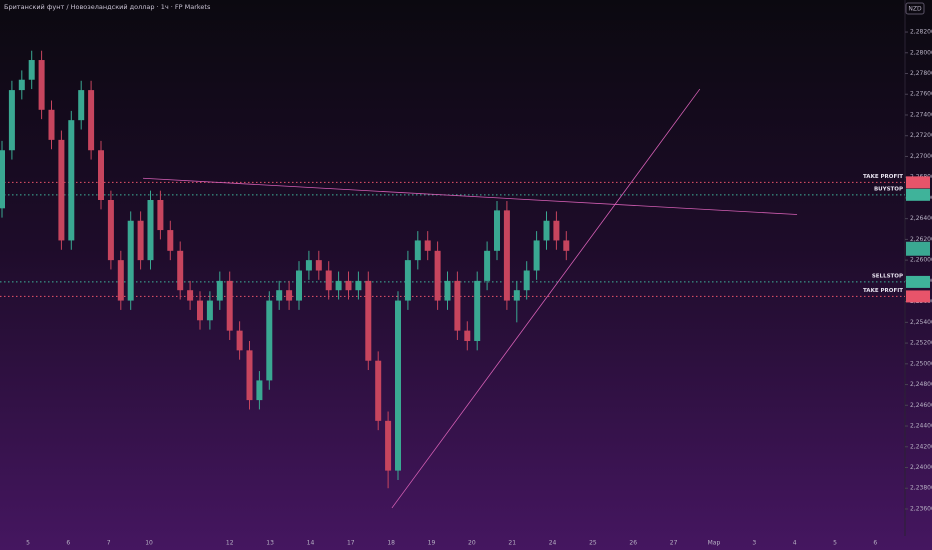 The width and height of the screenshot is (932, 550). Describe the element at coordinates (921, 467) in the screenshot. I see `y-tick-label: 2,24000` at that location.